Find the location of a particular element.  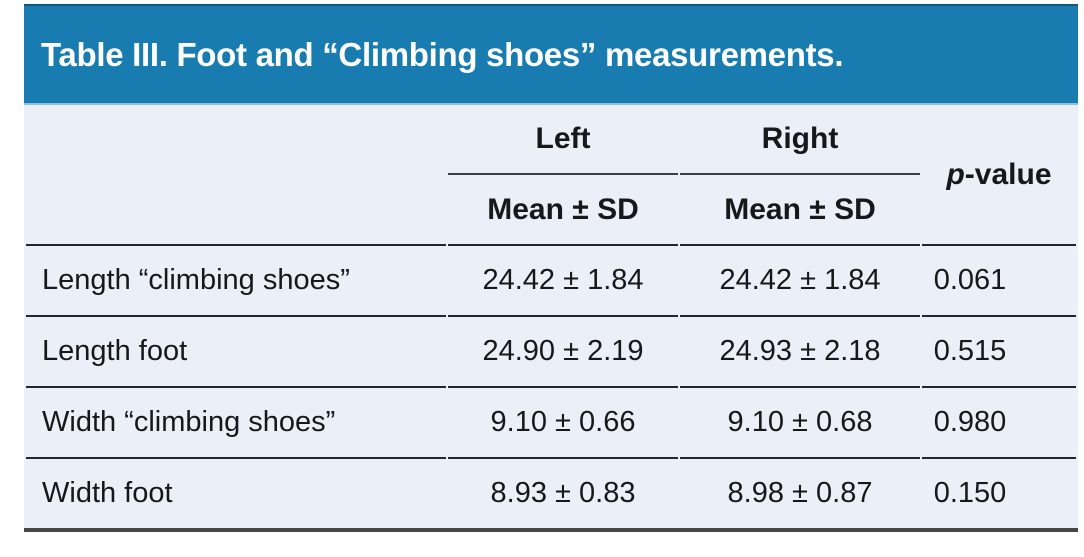

group-header-row: Left Right p-value is located at coordinates (551, 148).